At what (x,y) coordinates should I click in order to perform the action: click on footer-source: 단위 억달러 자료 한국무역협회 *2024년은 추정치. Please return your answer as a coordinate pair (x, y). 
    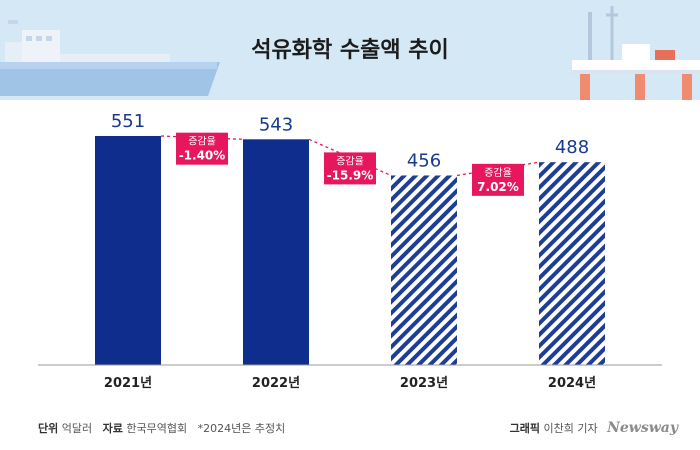
    Looking at the image, I should click on (161, 428).